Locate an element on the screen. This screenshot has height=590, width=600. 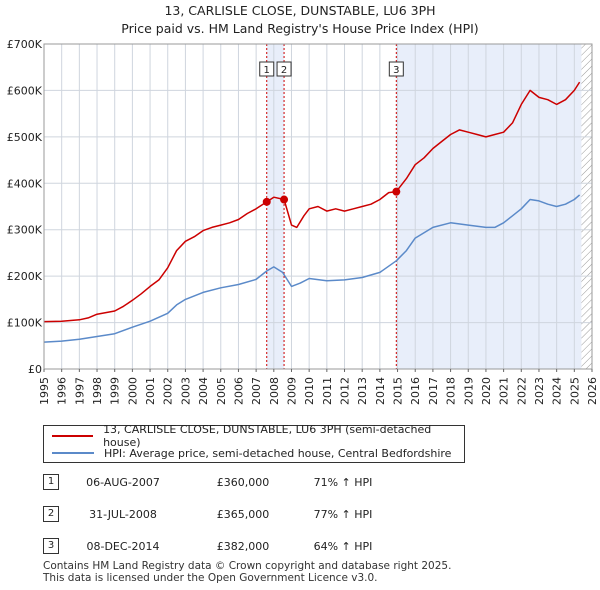
sale-2-marker-label: 2 is located at coordinates (284, 70).